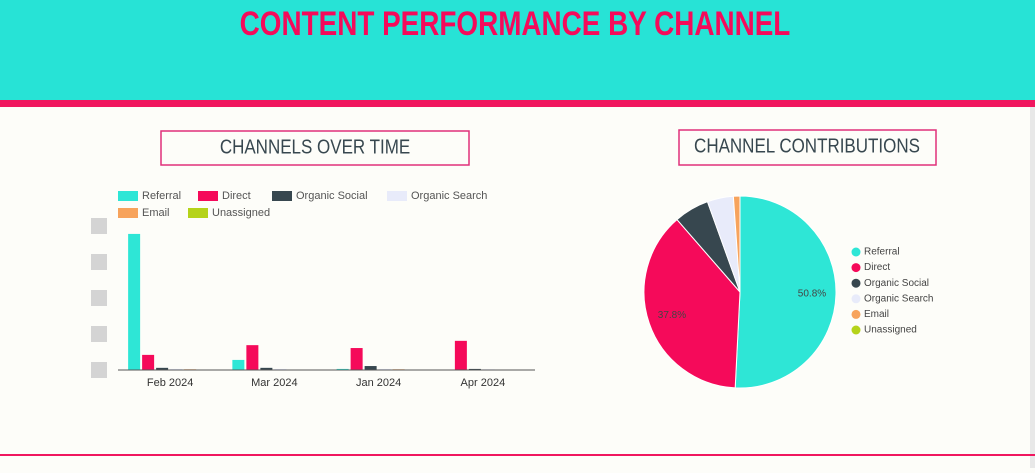 This screenshot has height=473, width=1035. I want to click on scrollbar, so click(1032, 287).